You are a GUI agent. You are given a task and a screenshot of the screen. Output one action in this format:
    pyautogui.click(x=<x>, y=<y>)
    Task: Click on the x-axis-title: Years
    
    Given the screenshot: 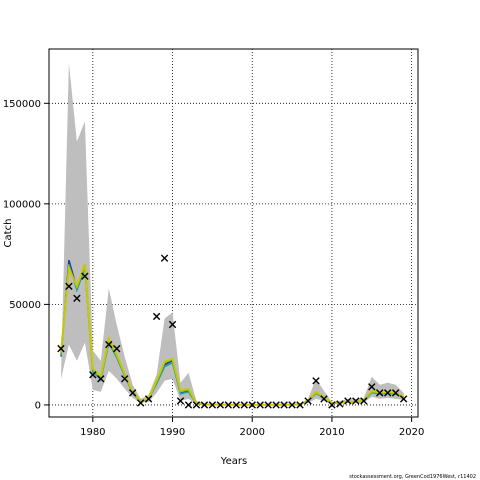 What is the action you would take?
    pyautogui.click(x=233, y=461)
    